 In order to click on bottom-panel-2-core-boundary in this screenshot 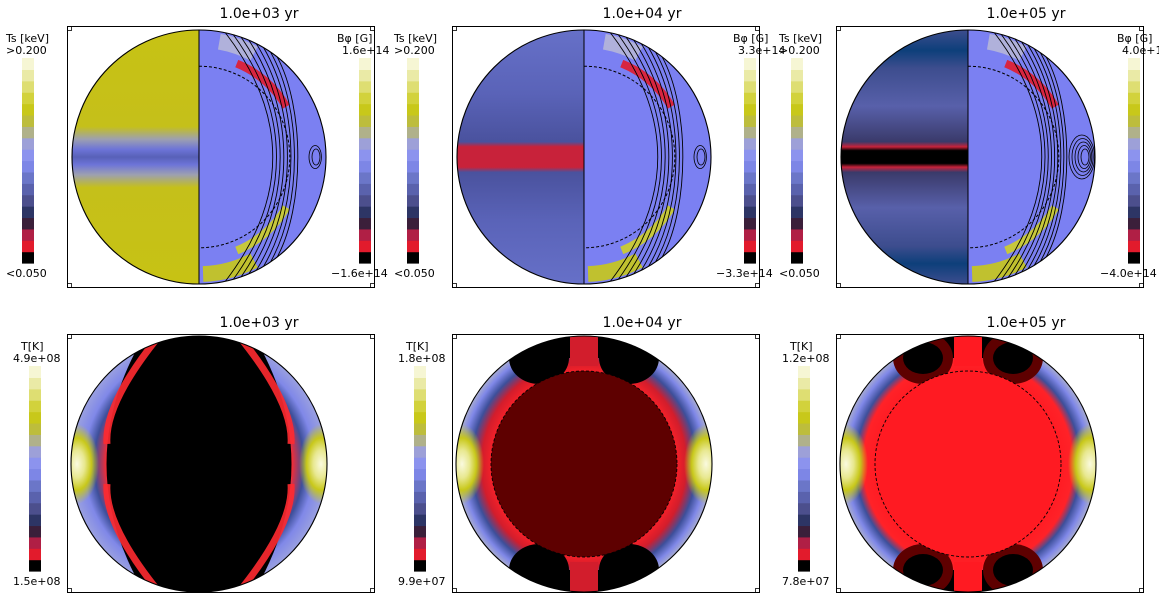, I will do `click(584, 464)`.